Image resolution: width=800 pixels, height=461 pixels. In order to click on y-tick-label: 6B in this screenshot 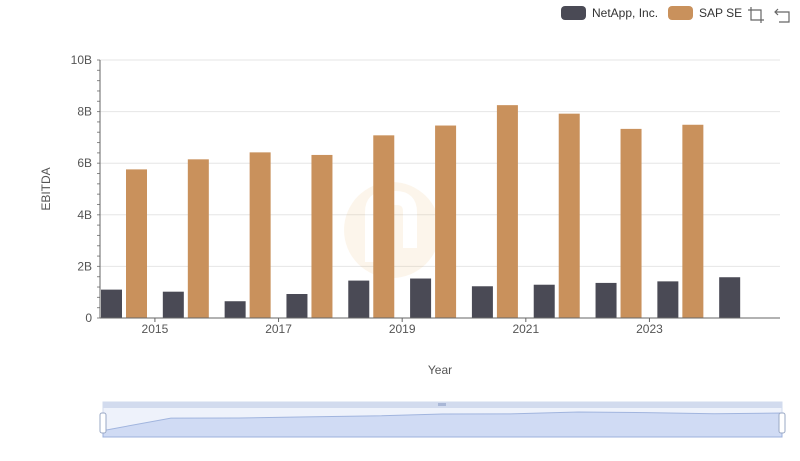, I will do `click(84, 163)`.